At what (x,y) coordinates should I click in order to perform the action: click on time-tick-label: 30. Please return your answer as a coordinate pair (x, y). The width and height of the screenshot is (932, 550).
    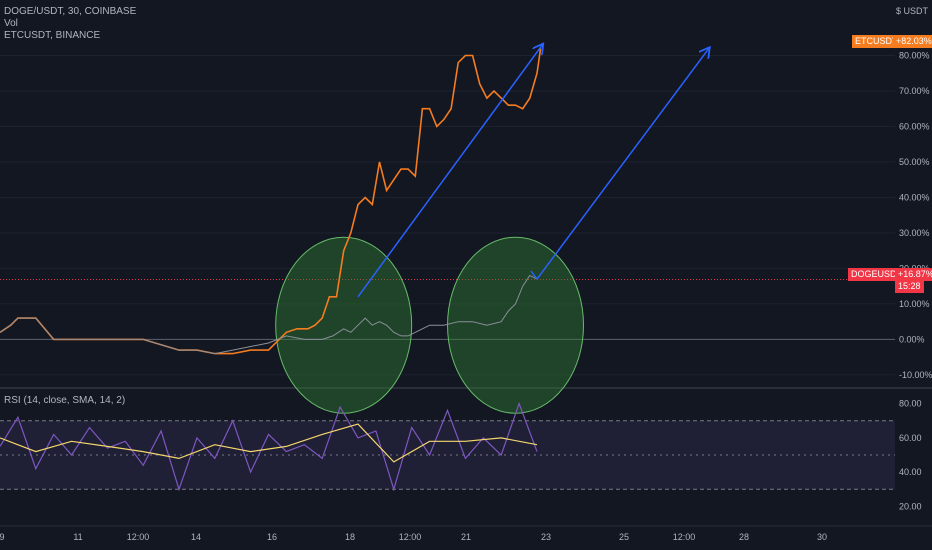
    Looking at the image, I should click on (822, 537).